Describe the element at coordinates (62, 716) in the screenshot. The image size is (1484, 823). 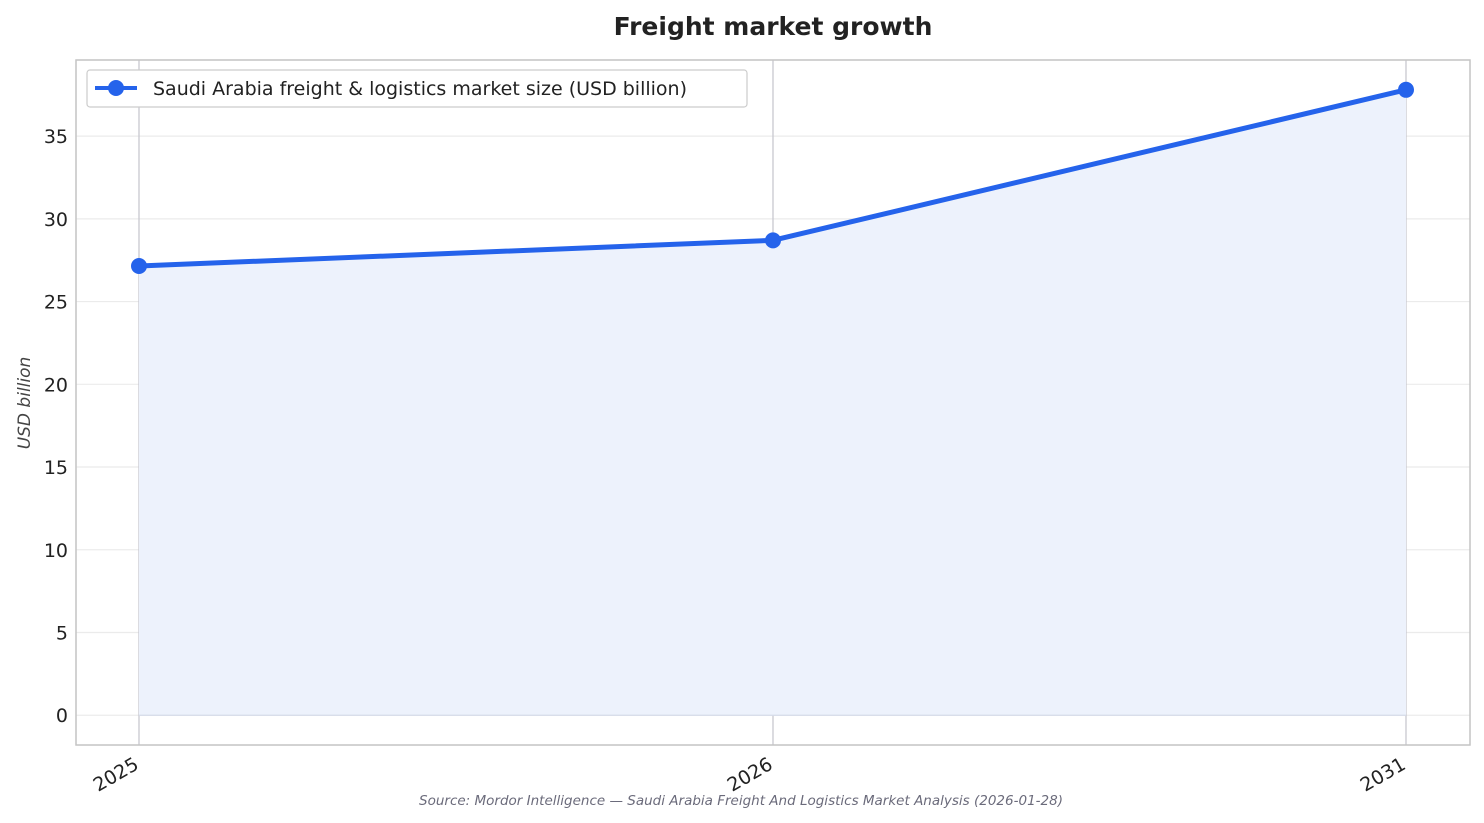
I see `y-tick-label: 0` at that location.